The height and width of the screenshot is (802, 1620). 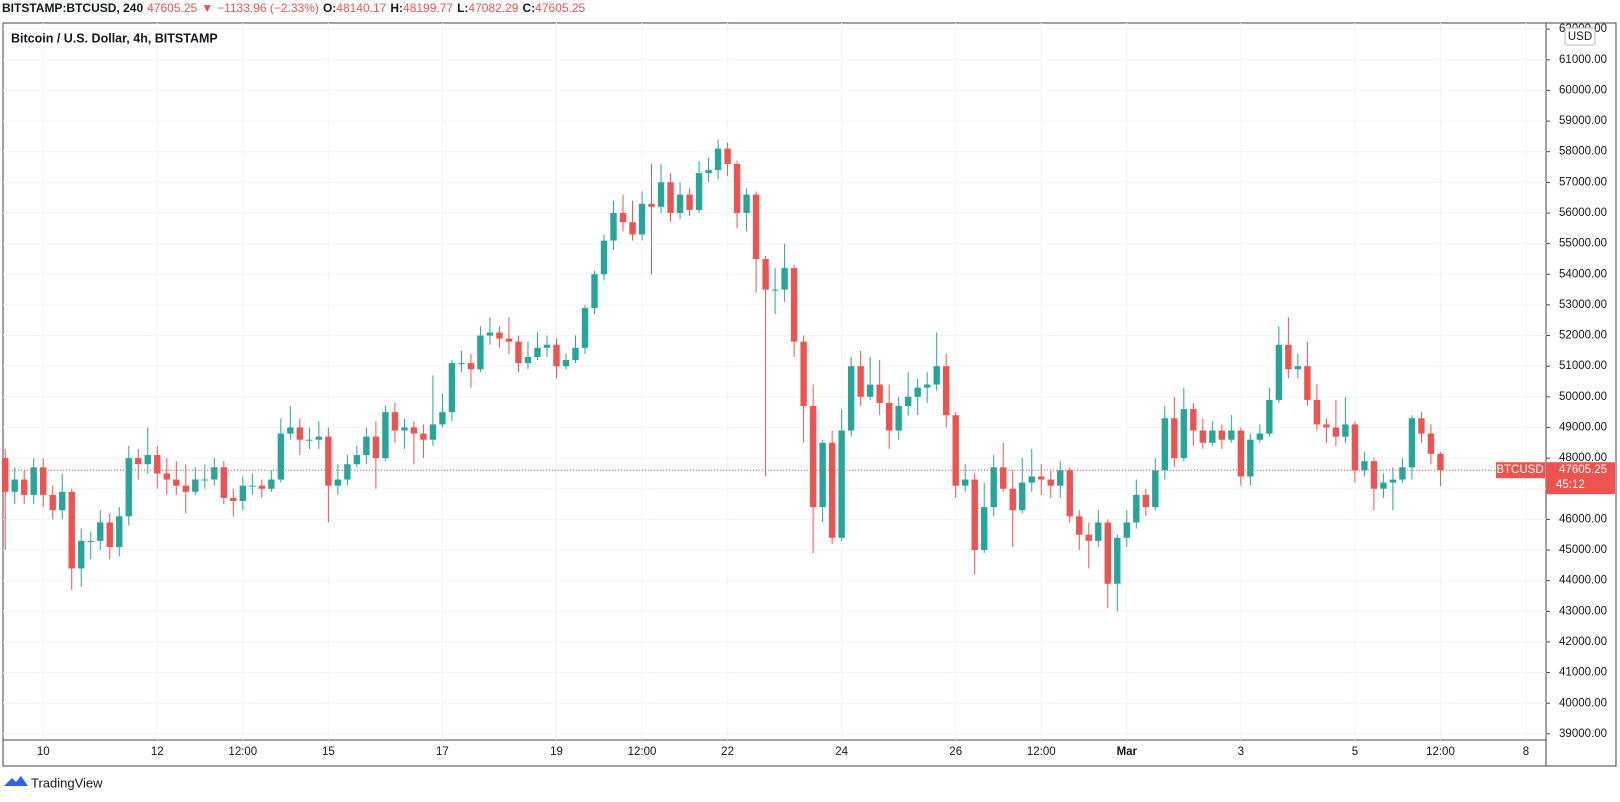 What do you see at coordinates (1526, 752) in the screenshot?
I see `x-tick-label: 8` at bounding box center [1526, 752].